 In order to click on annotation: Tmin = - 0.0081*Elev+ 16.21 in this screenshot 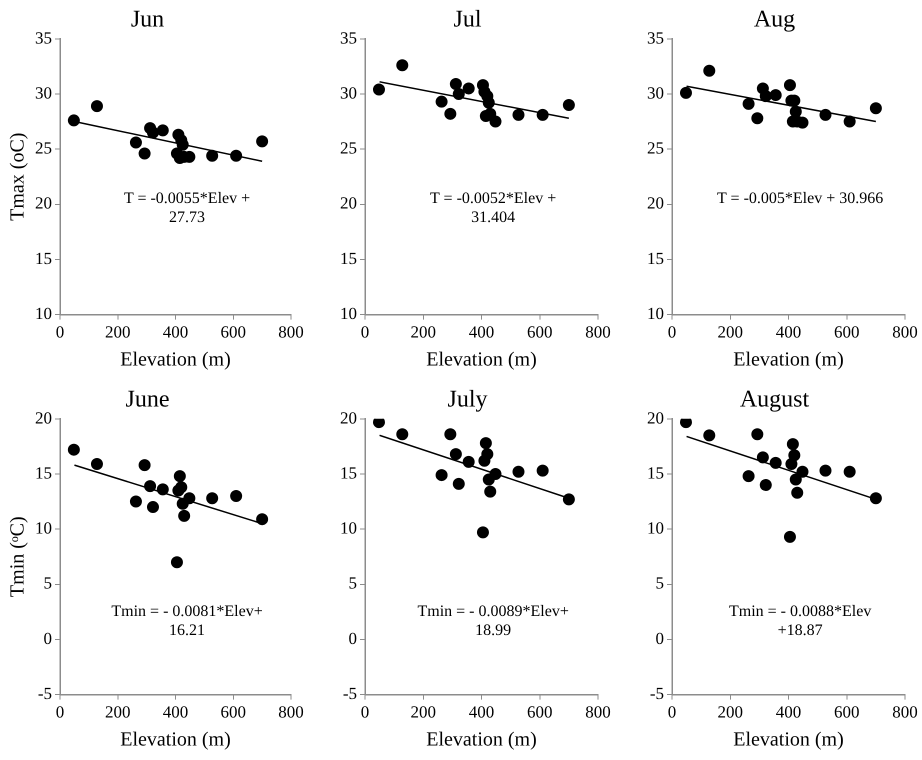, I will do `click(187, 621)`.